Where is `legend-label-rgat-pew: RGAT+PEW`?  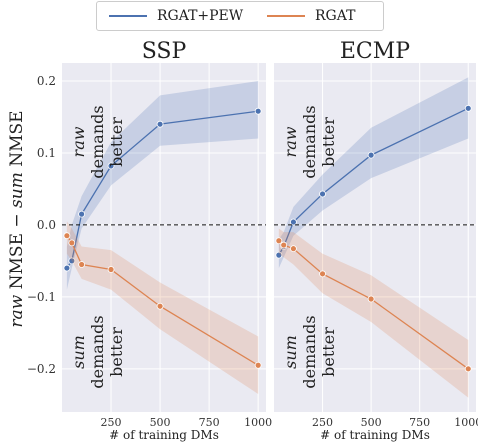
legend-label-rgat-pew: RGAT+PEW is located at coordinates (200, 16).